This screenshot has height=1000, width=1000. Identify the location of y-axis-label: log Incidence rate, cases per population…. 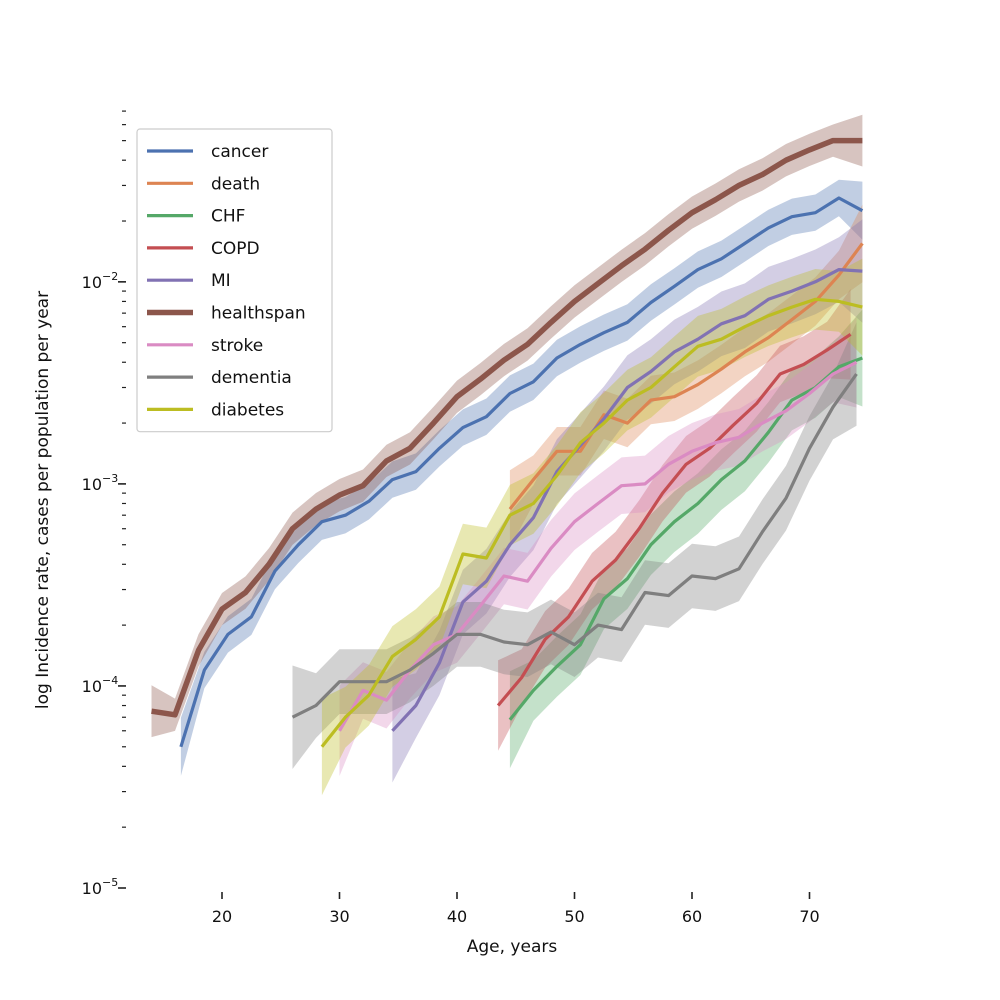
(43, 500).